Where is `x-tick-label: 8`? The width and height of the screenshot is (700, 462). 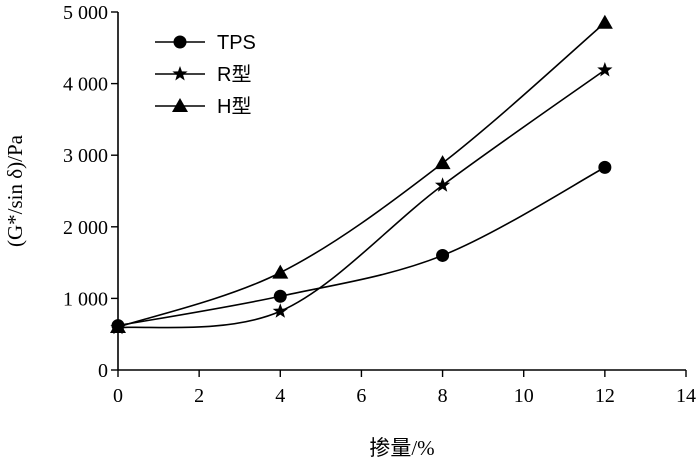 x-tick-label: 8 is located at coordinates (443, 396).